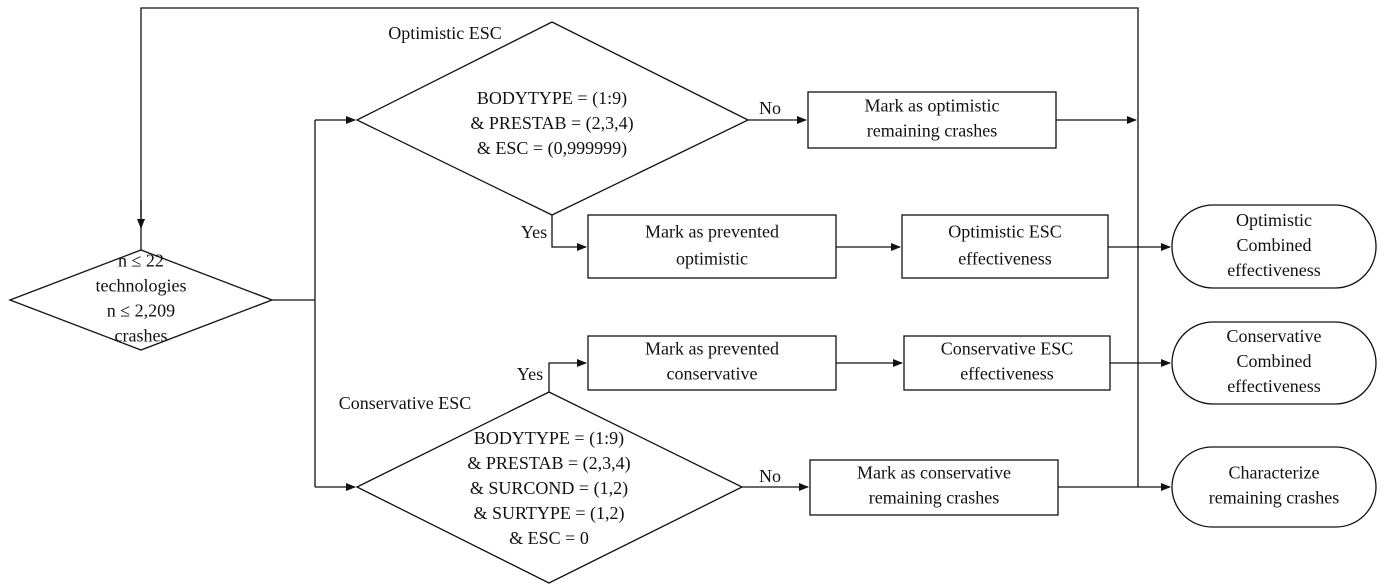 The height and width of the screenshot is (586, 1384). Describe the element at coordinates (141, 286) in the screenshot. I see `node-label: technologies` at that location.